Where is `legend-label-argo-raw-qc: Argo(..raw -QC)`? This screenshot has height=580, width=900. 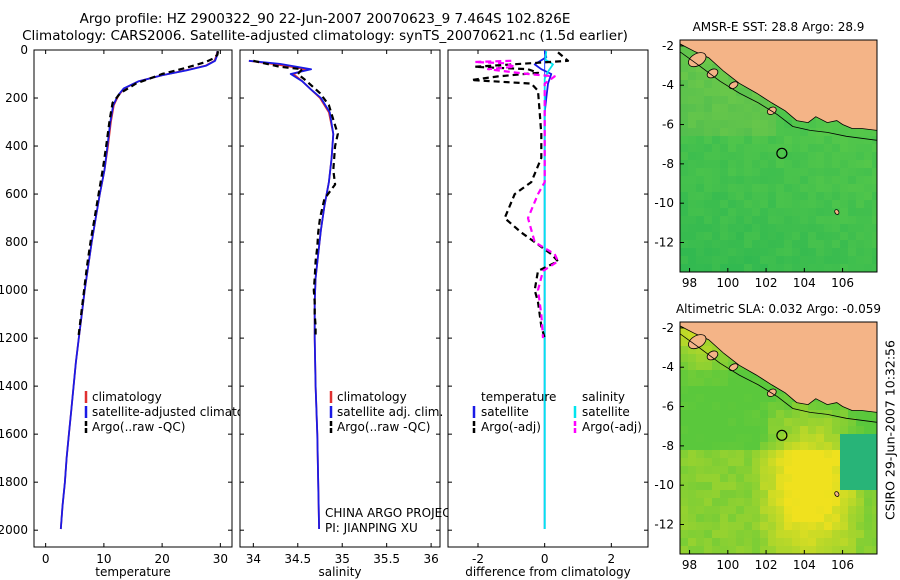 legend-label-argo-raw-qc: Argo(..raw -QC) is located at coordinates (383, 427).